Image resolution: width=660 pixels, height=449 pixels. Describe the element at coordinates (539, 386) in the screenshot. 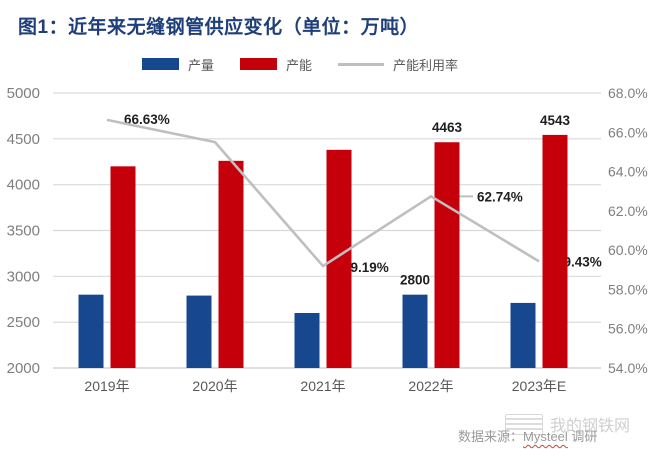

I see `x-axis-label-4: 2023年E` at that location.